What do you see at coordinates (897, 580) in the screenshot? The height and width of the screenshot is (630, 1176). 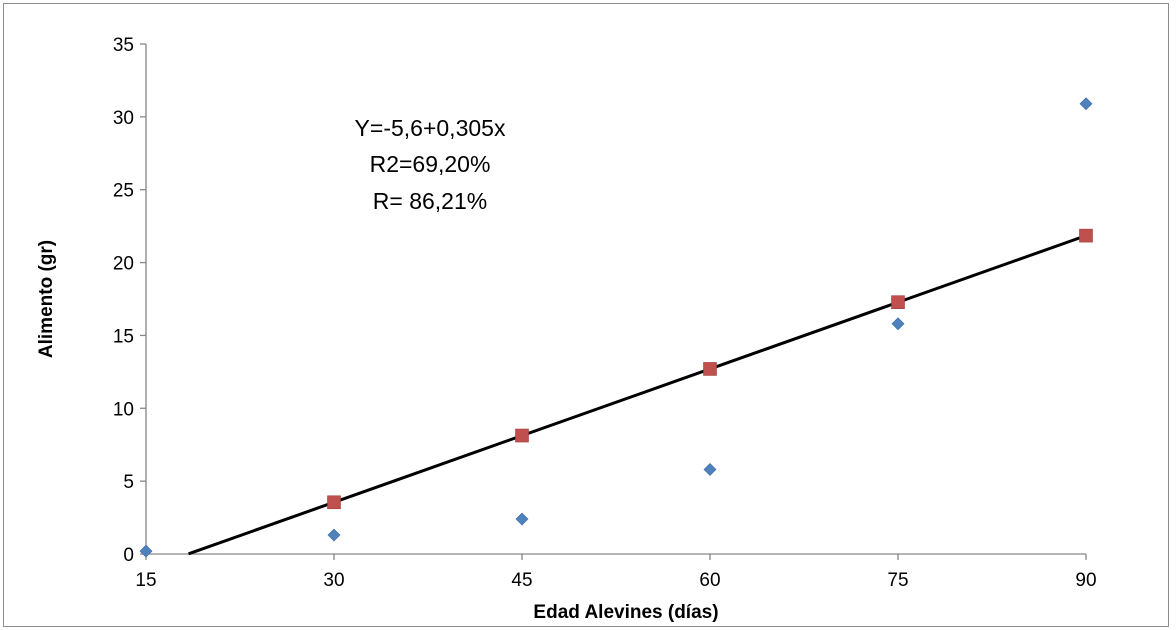 I see `x-tick-label: 75` at bounding box center [897, 580].